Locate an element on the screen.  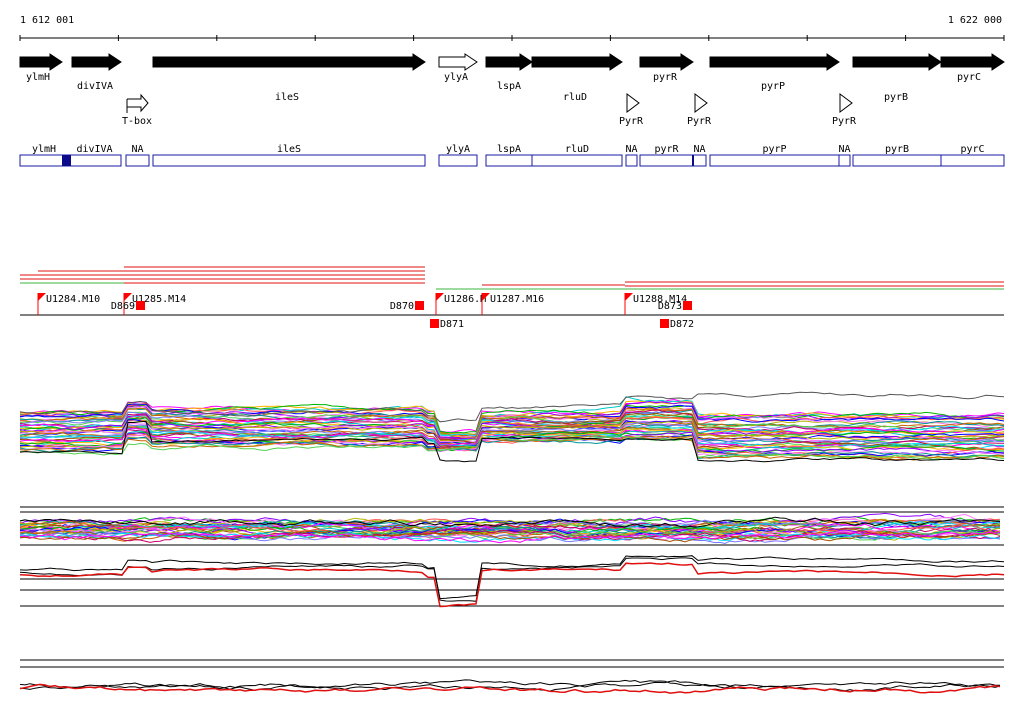
gene-arrow-ylyA is located at coordinates (458, 62).